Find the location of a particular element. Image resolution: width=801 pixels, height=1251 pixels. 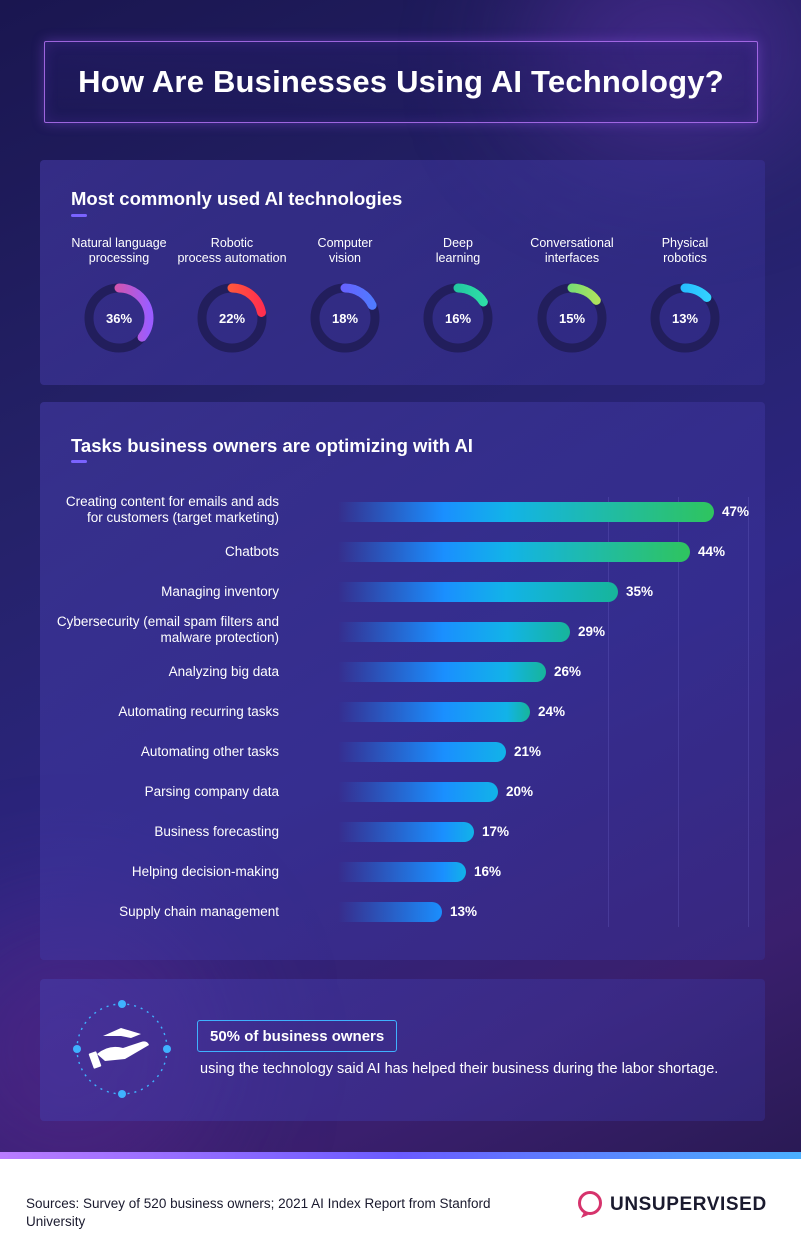

donut-item: Natural language processing 36% is located at coordinates (119, 295).